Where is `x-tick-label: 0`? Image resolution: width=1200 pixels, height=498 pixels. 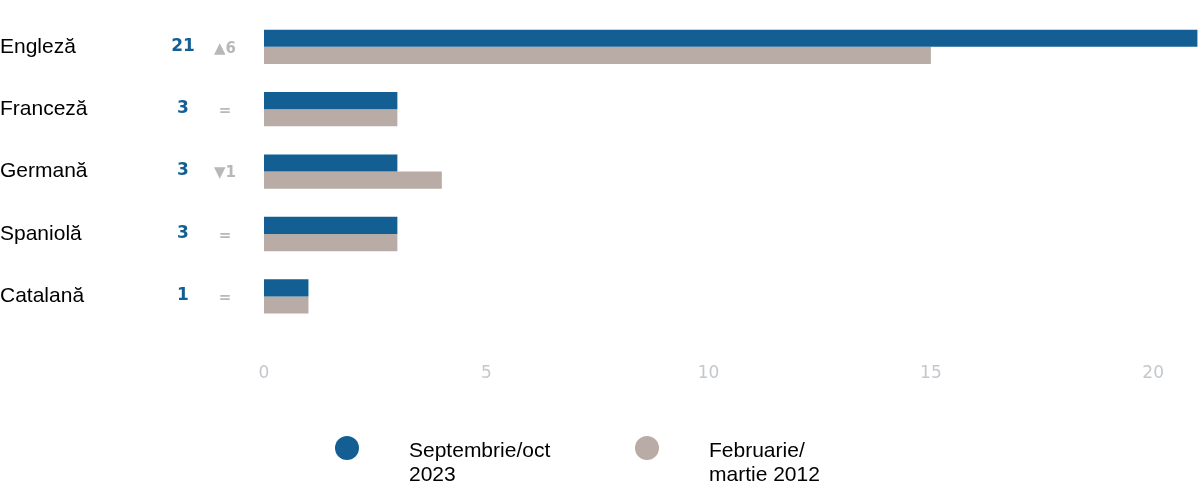 x-tick-label: 0 is located at coordinates (264, 372).